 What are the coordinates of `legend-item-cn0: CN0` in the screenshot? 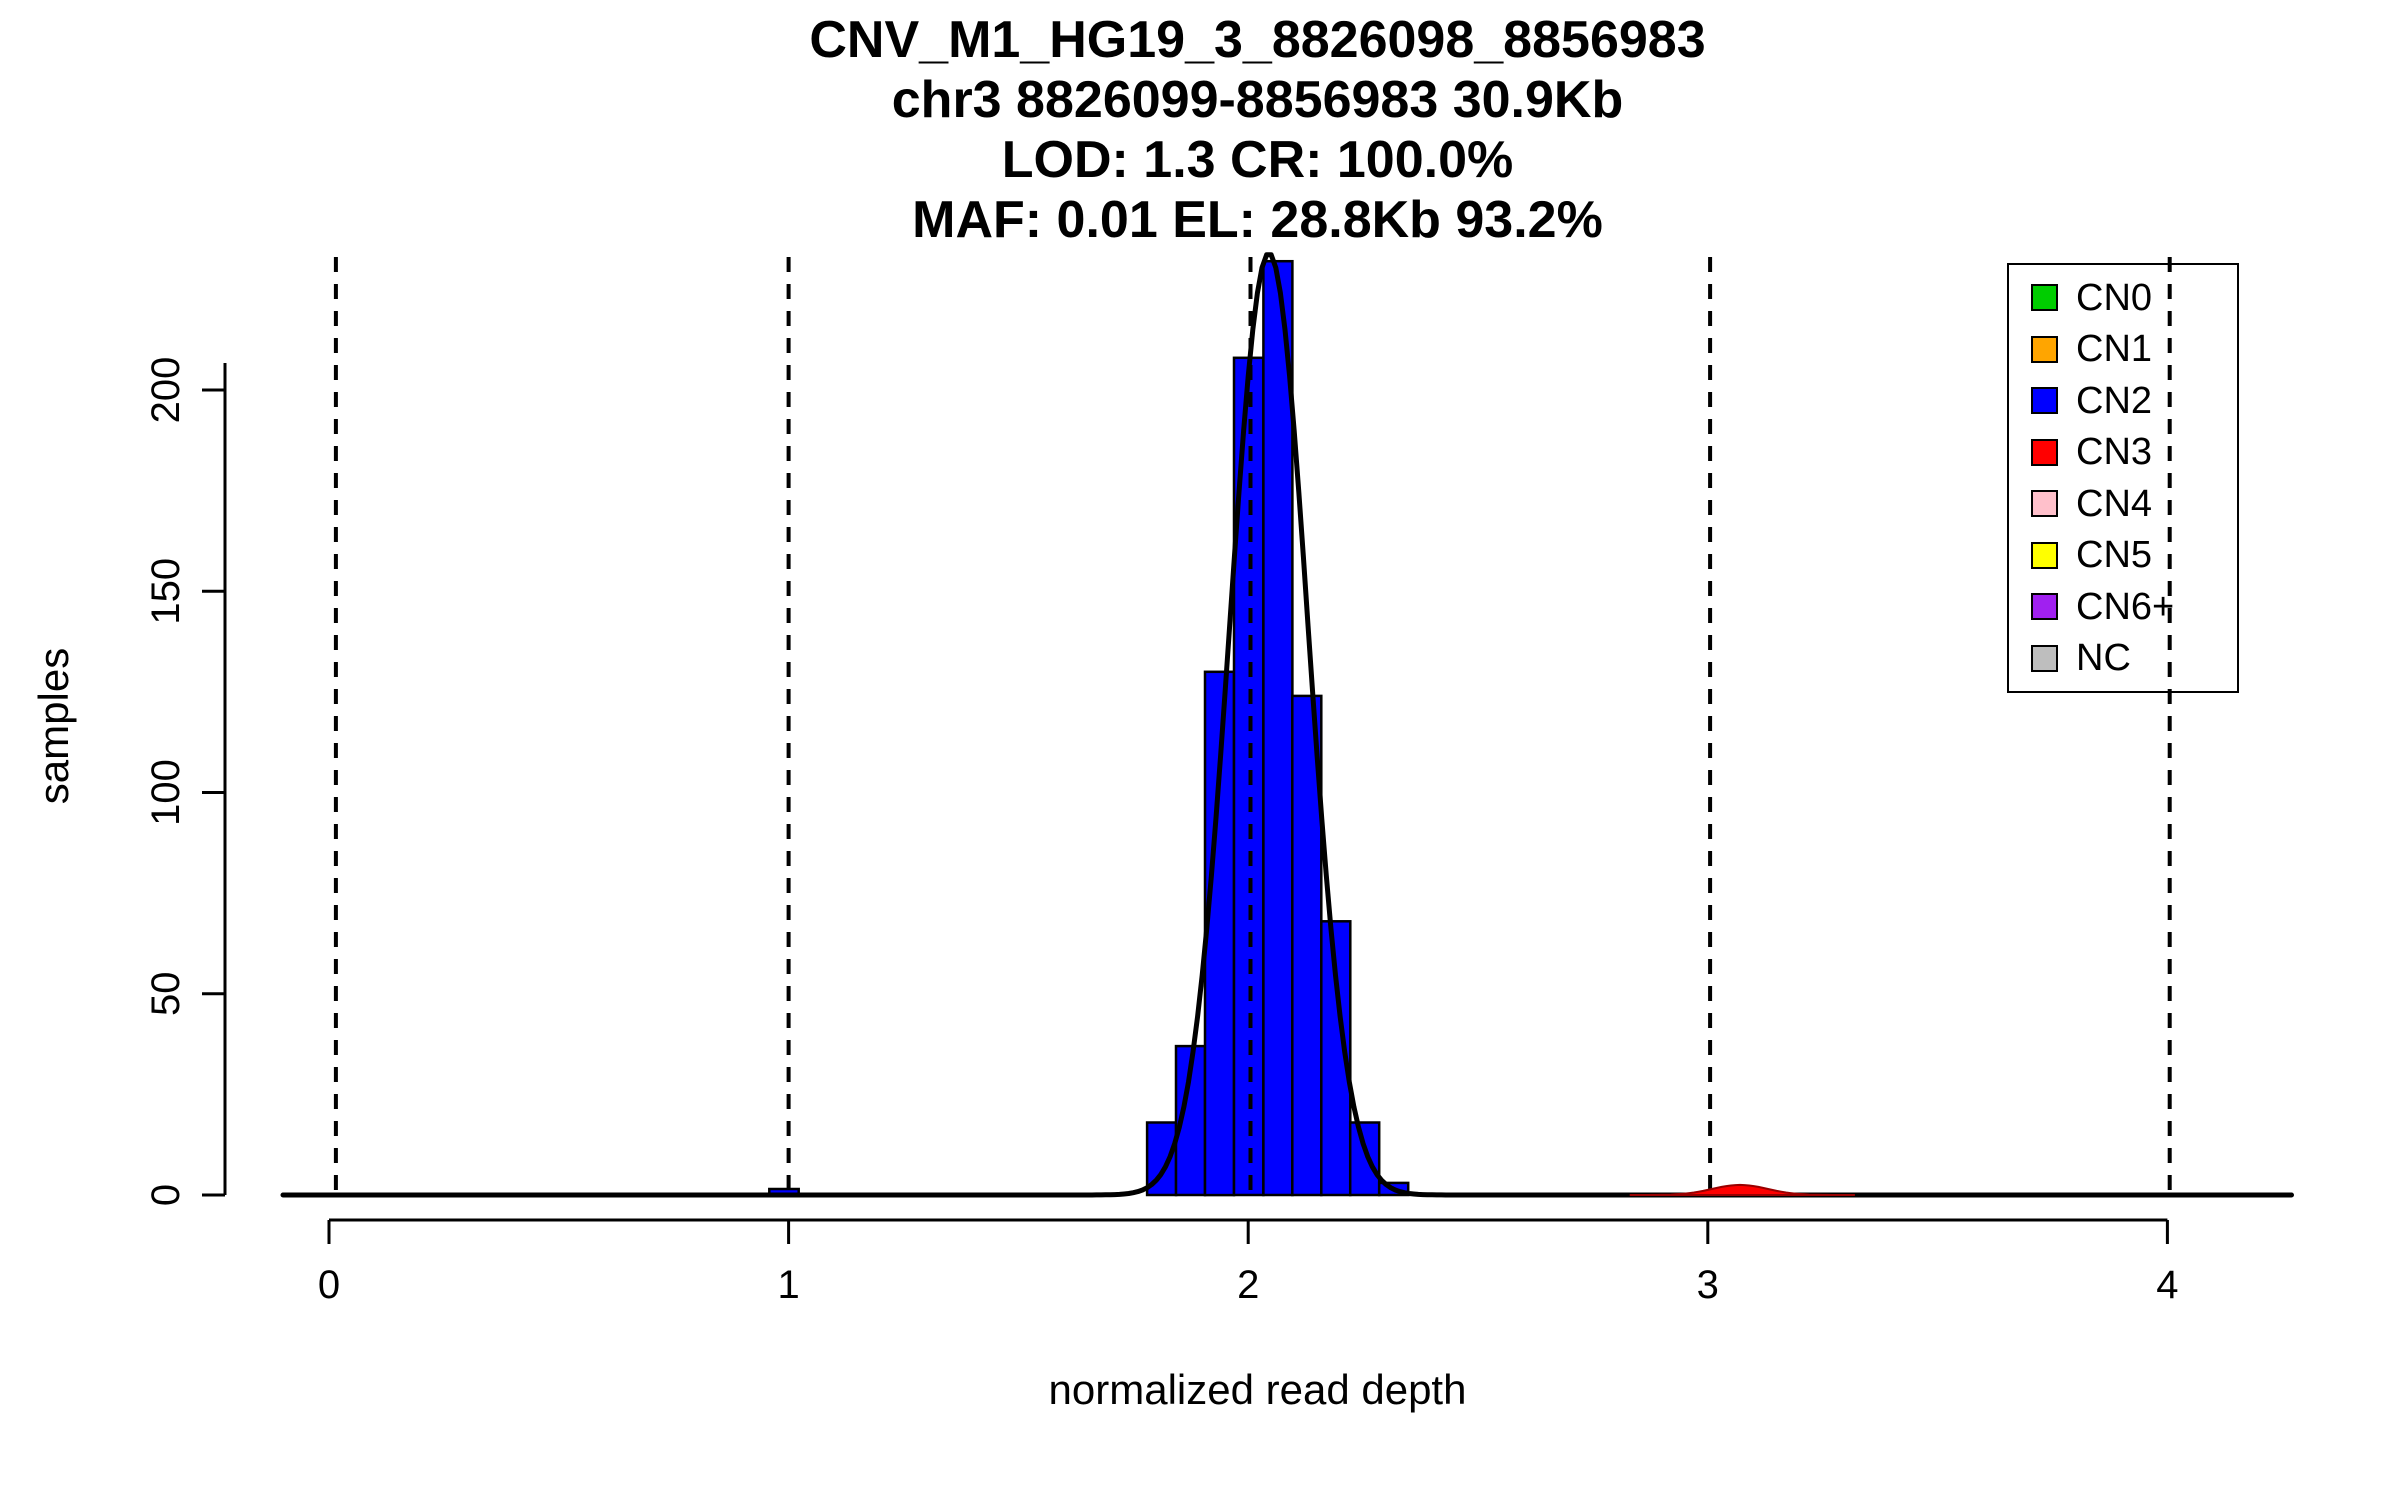 It's located at (2134, 298).